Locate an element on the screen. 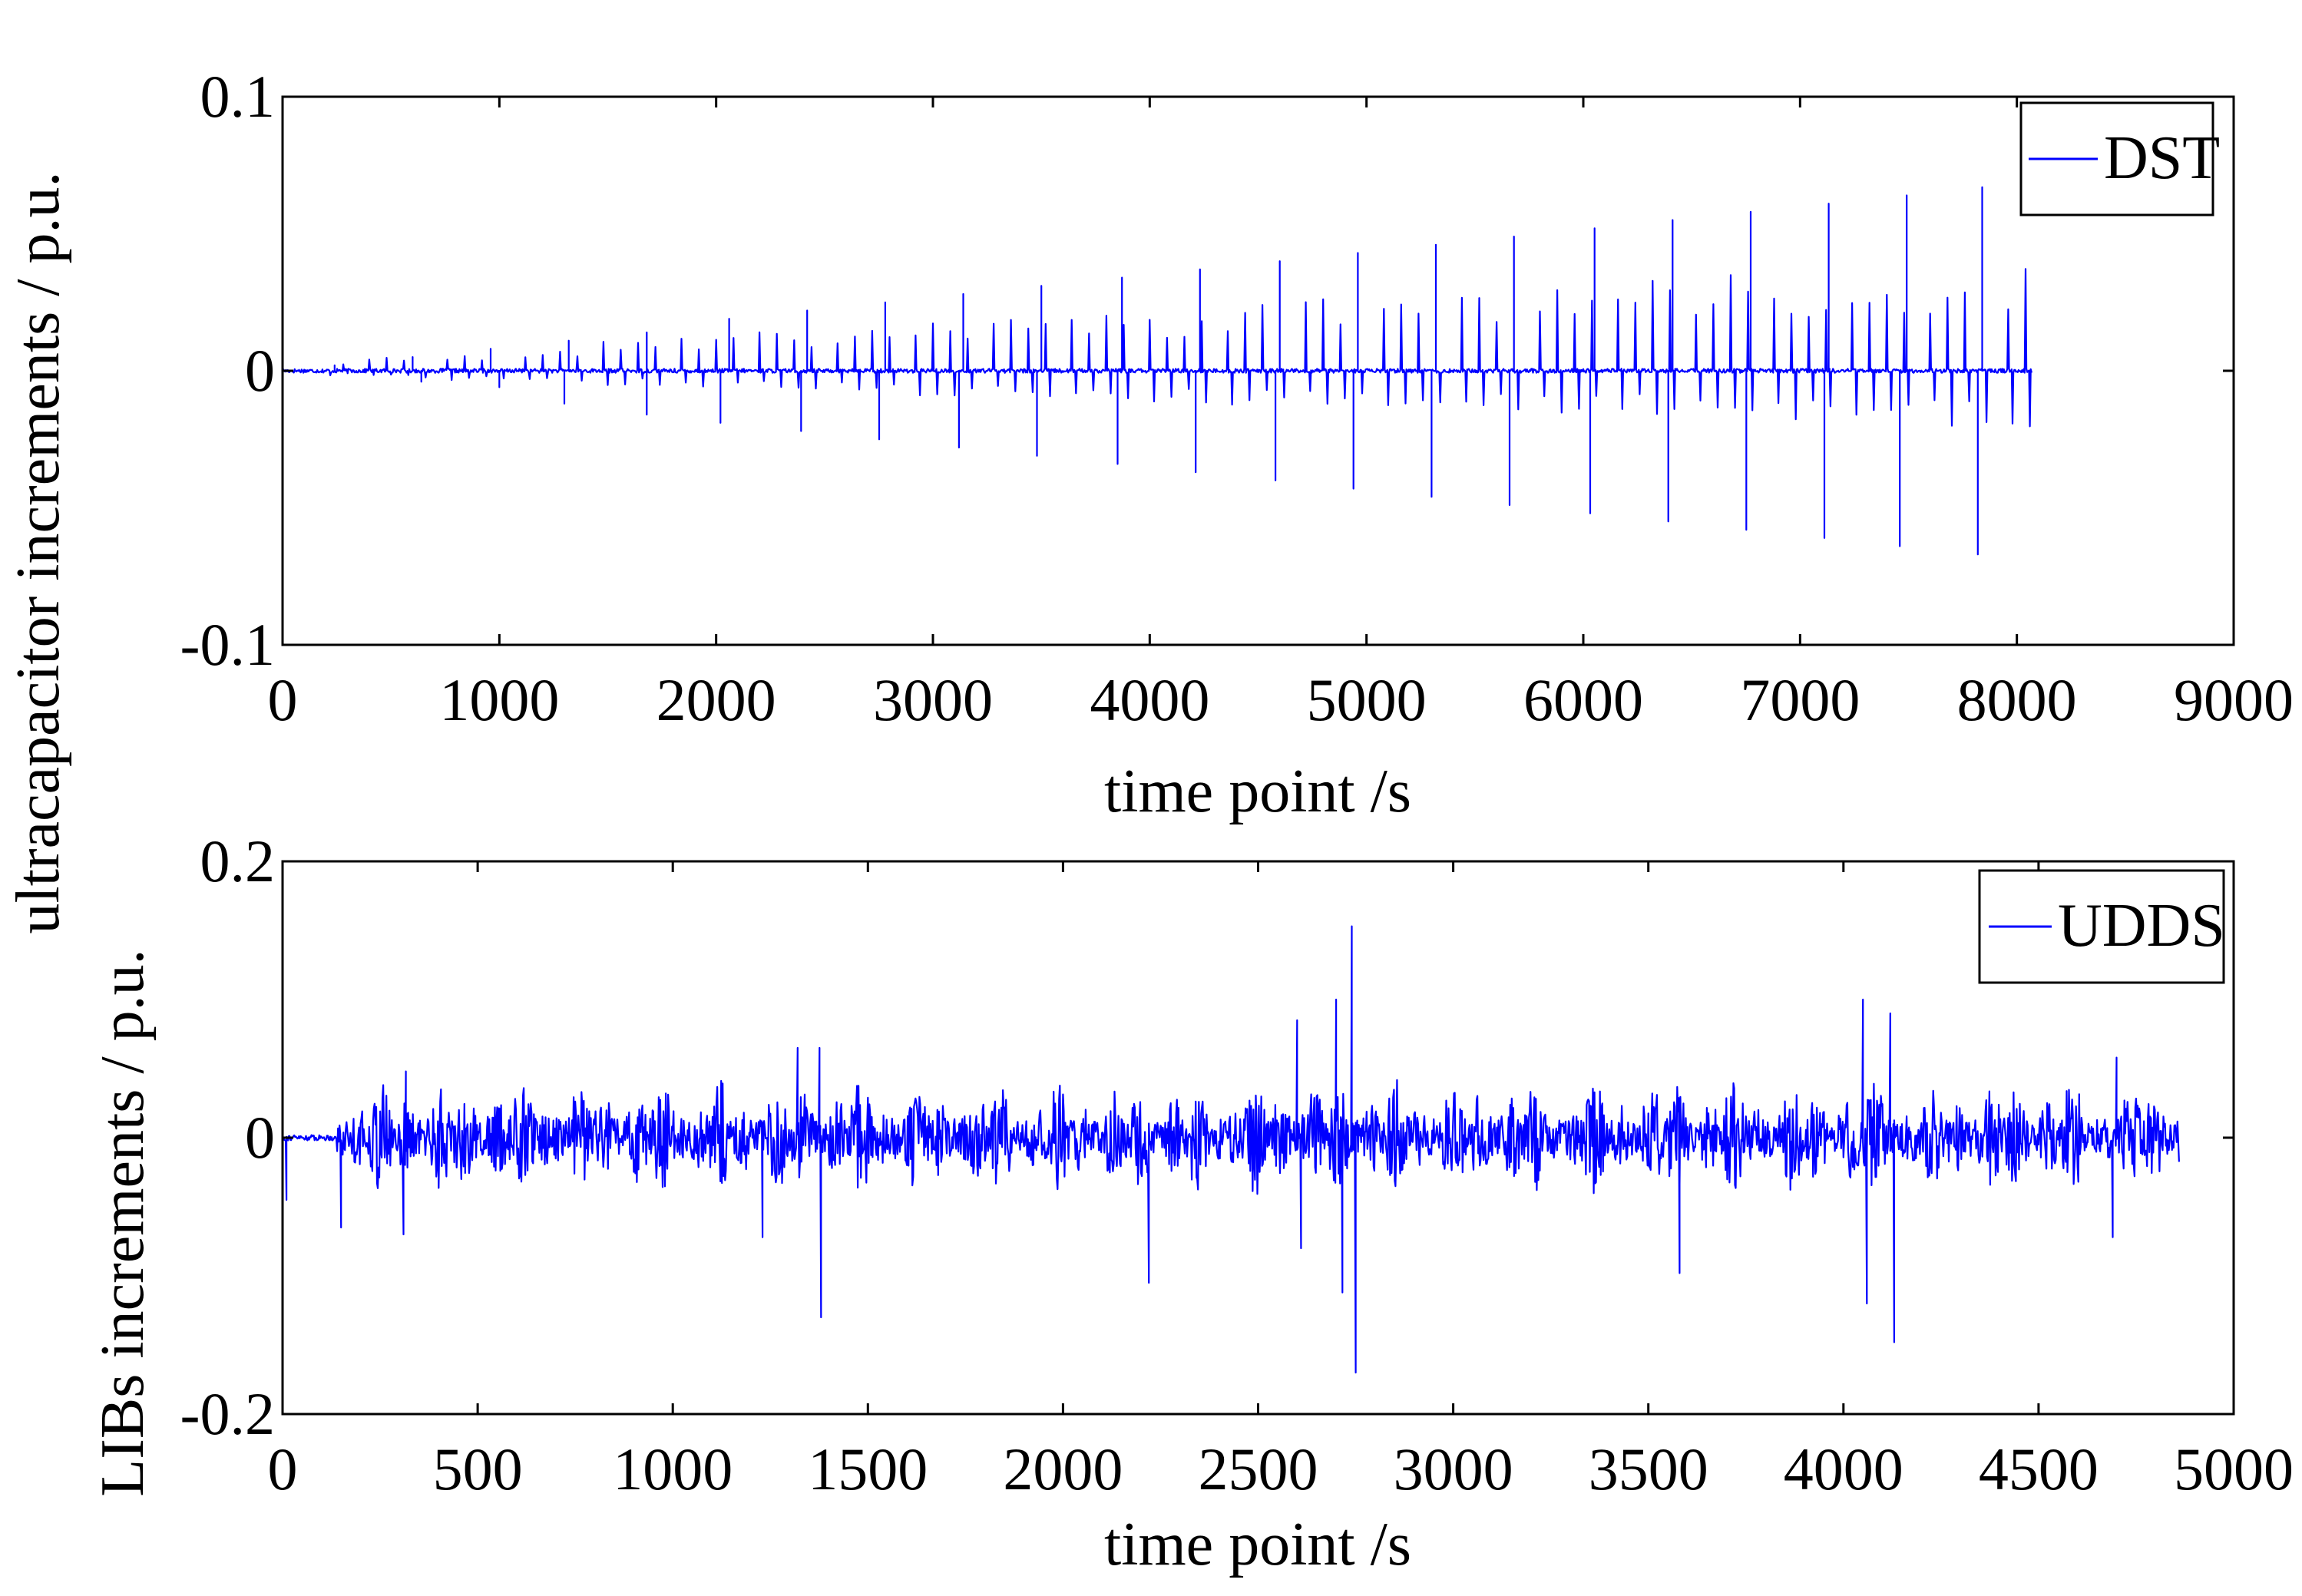  udds-y-tick-label: -0.2 is located at coordinates (227, 1413).